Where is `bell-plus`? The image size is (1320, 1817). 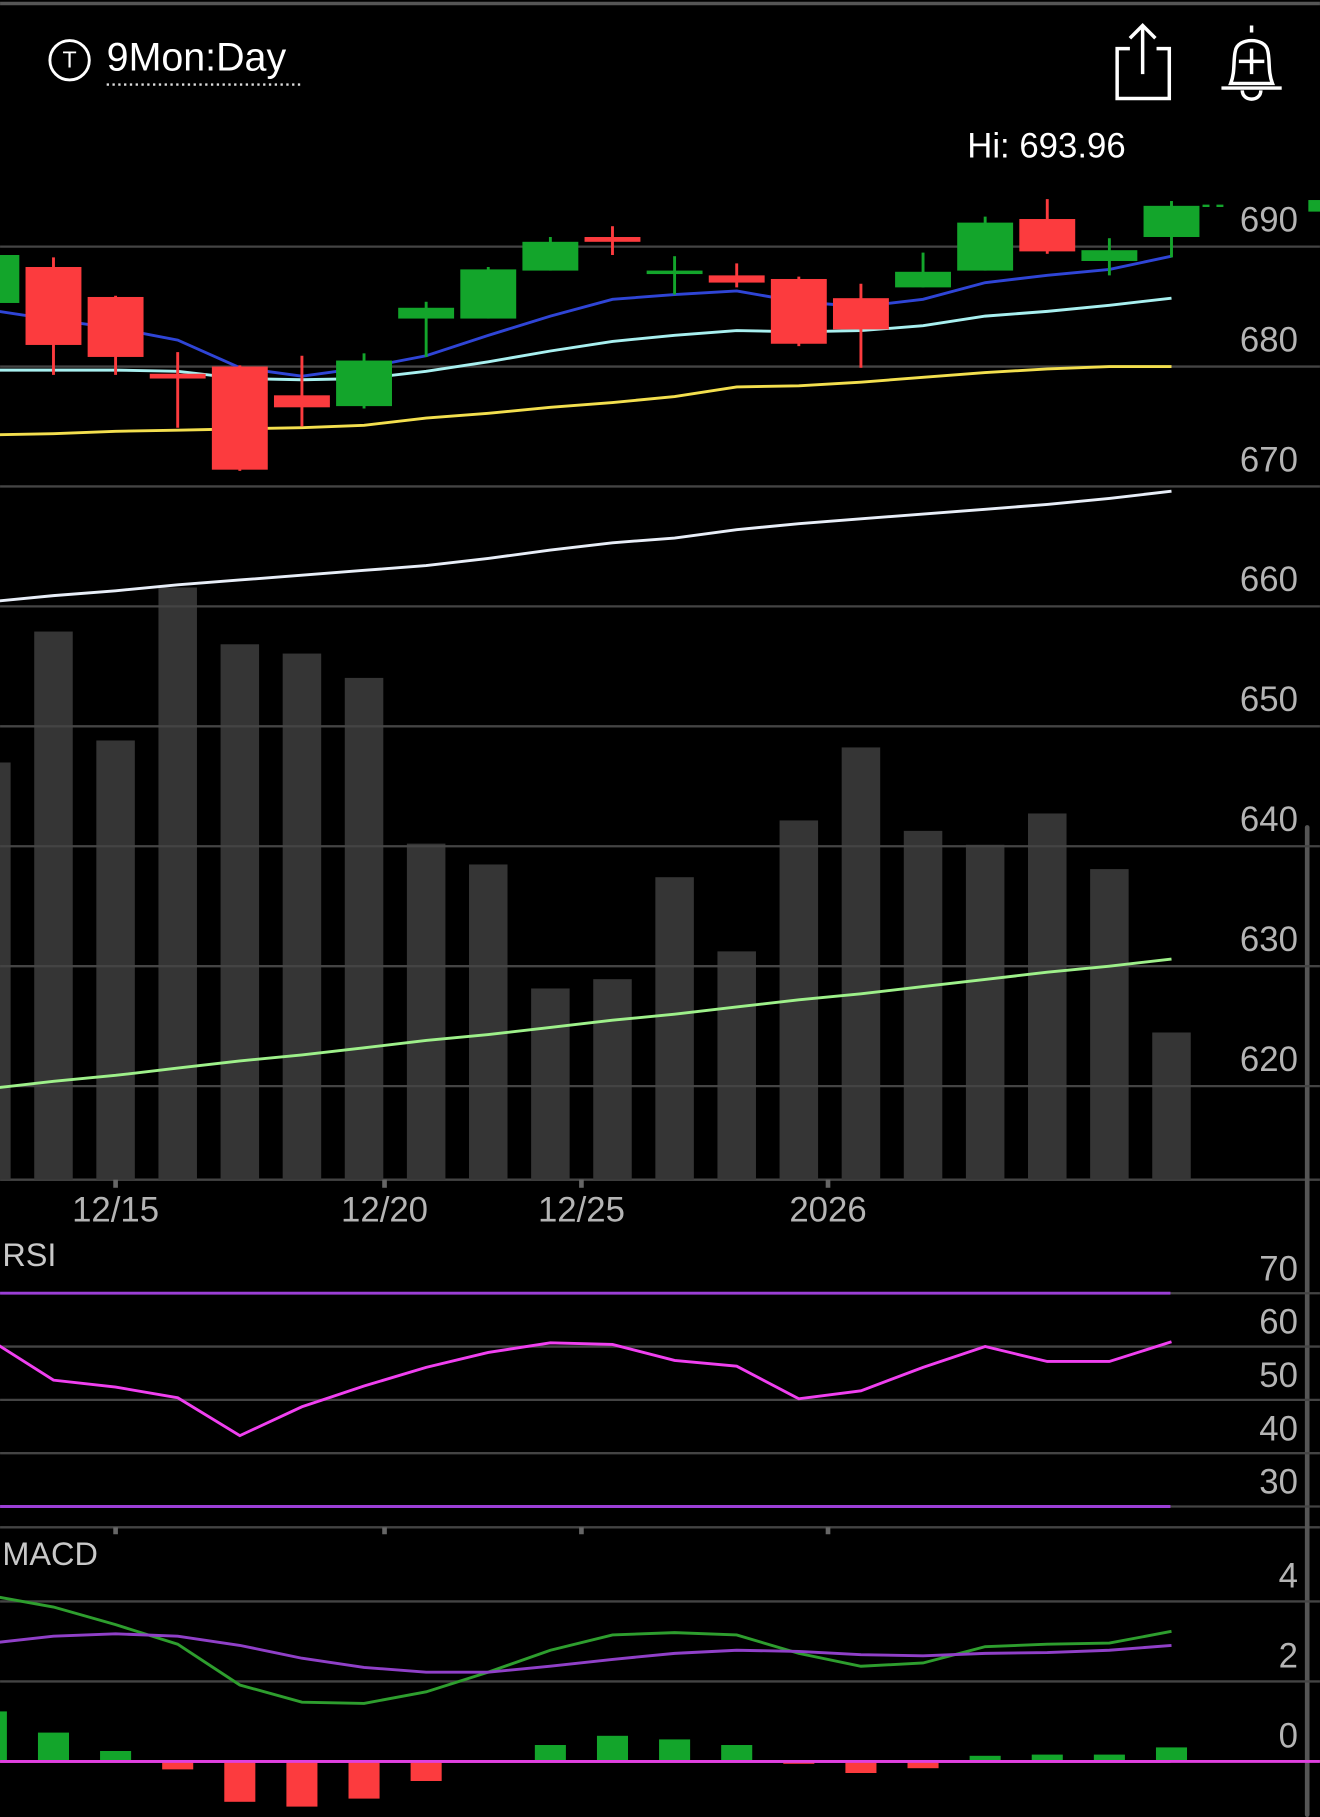 bell-plus is located at coordinates (1251, 61).